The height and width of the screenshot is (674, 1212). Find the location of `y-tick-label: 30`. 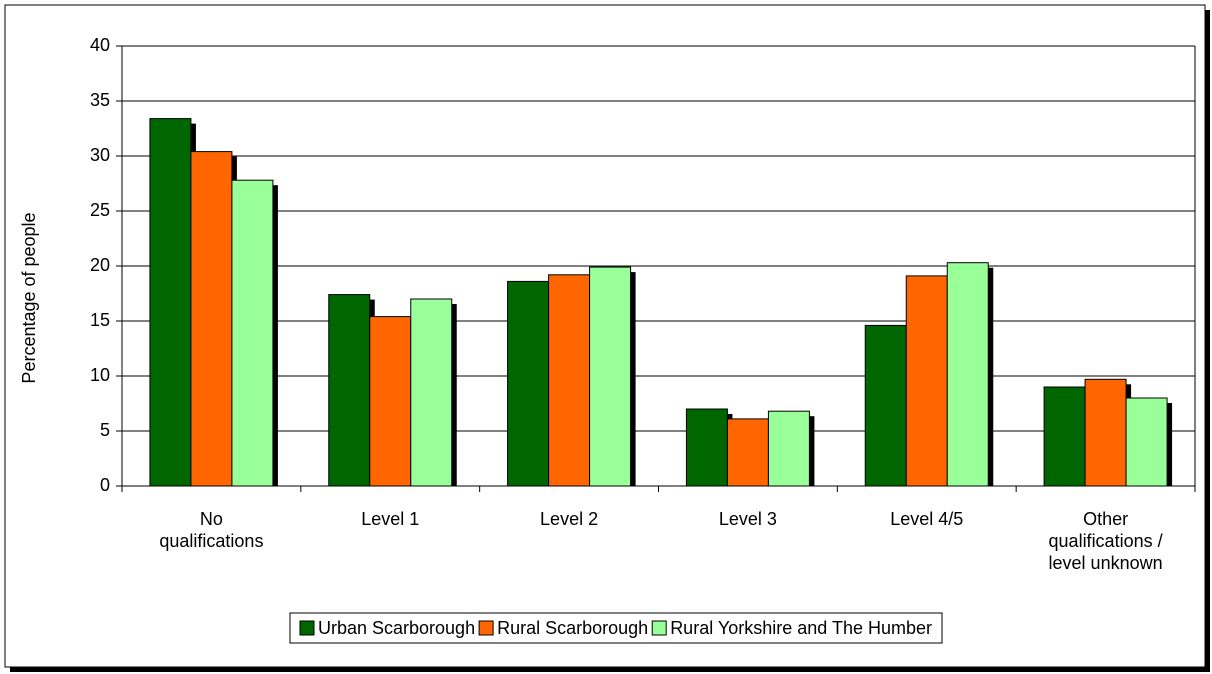

y-tick-label: 30 is located at coordinates (100, 155).